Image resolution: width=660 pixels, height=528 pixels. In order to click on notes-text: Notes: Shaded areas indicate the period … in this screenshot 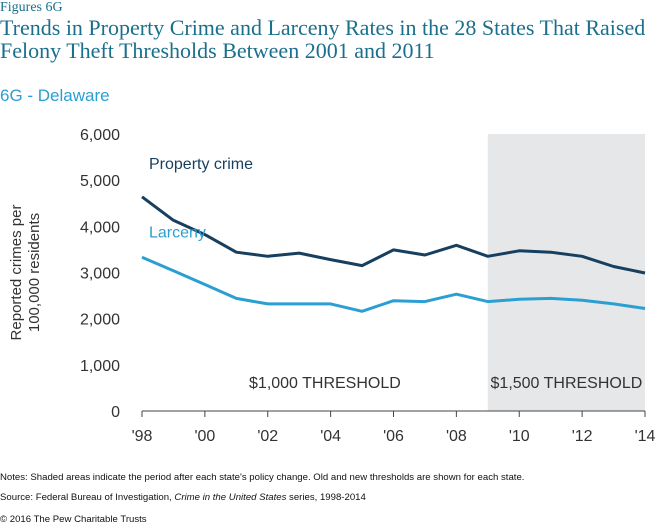, I will do `click(262, 477)`.